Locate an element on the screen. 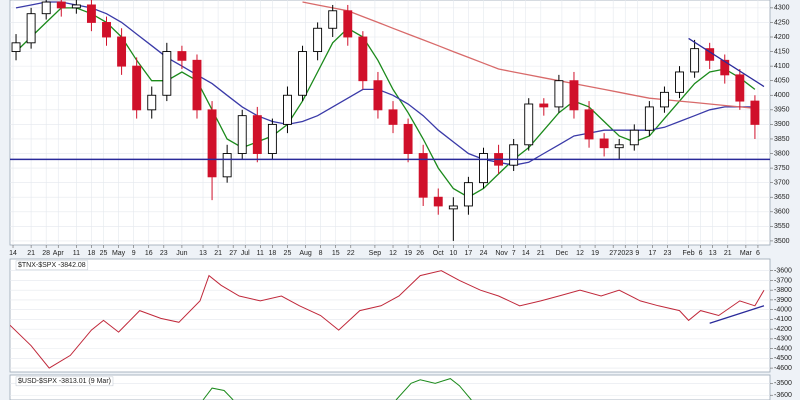 This screenshot has width=800, height=400. y-tick-label: 4000 is located at coordinates (782, 95).